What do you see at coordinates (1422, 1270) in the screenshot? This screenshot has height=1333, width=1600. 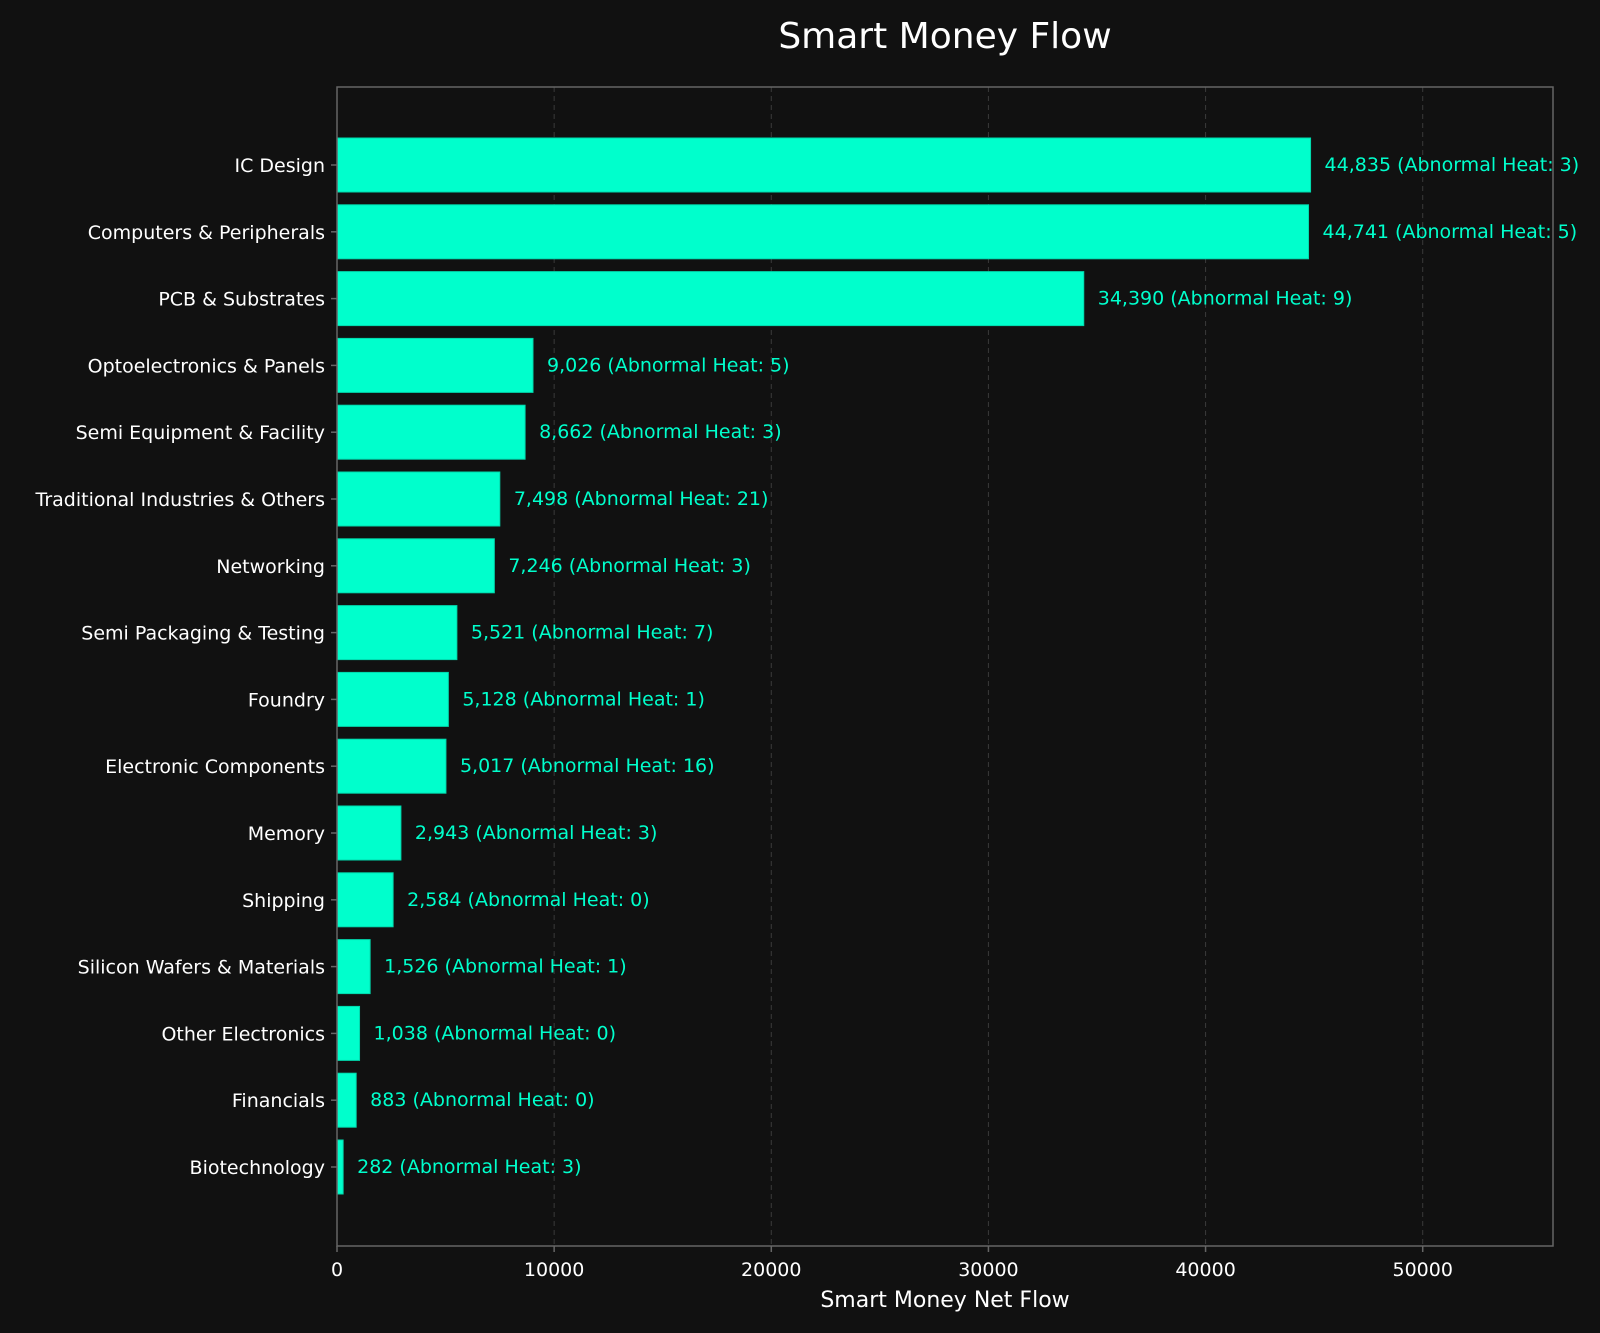 I see `x-tick-label: 50000` at bounding box center [1422, 1270].